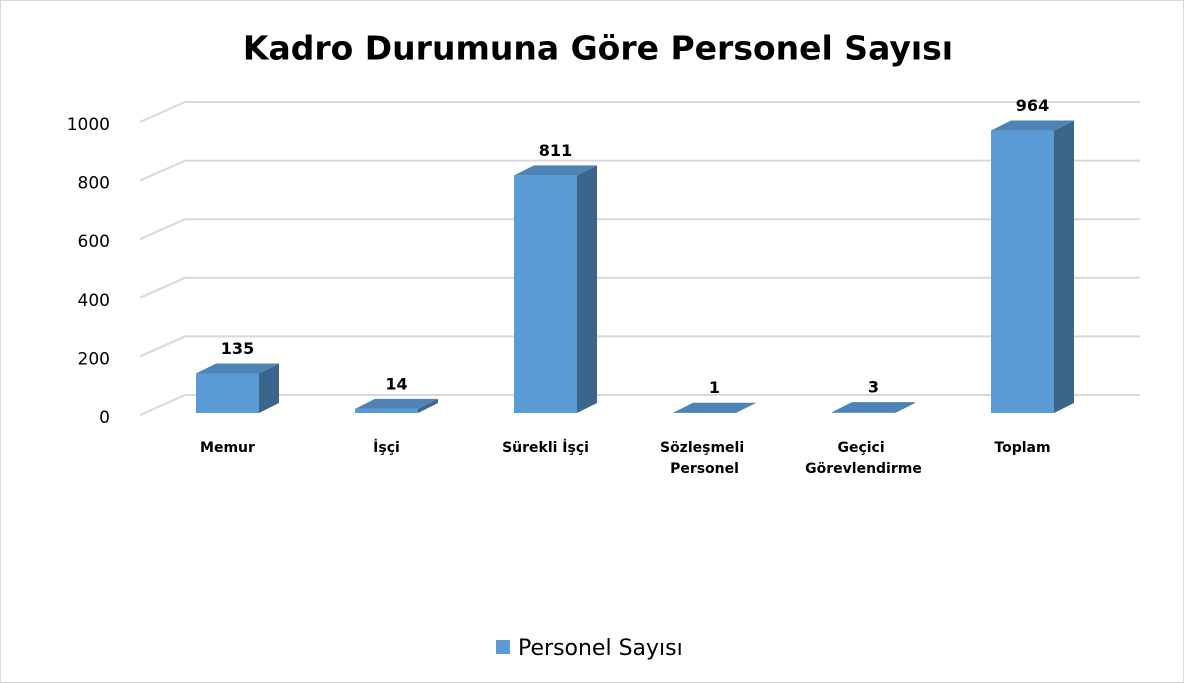 This screenshot has height=684, width=1185. What do you see at coordinates (1022, 448) in the screenshot?
I see `x-tick-label: Toplam` at bounding box center [1022, 448].